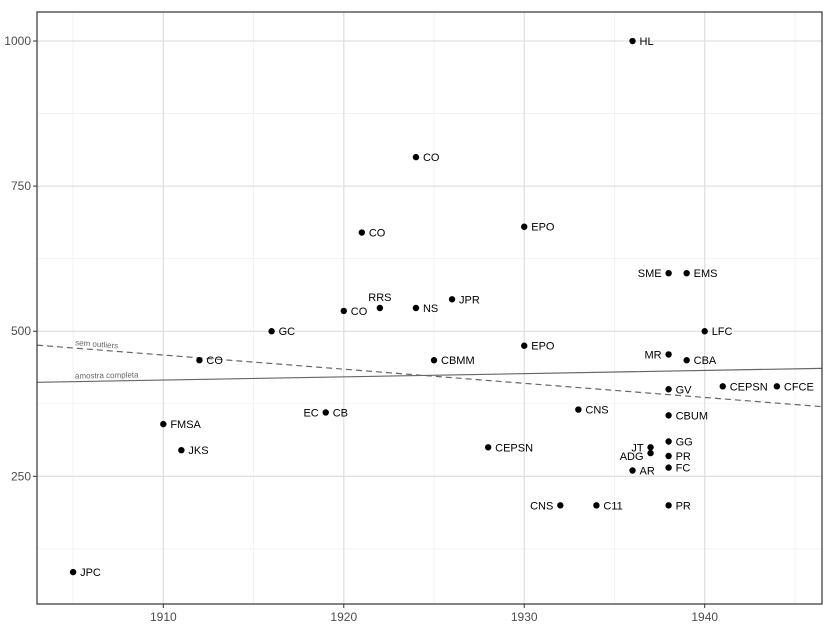 Image resolution: width=826 pixels, height=638 pixels. I want to click on data-point-label: GG, so click(684, 442).